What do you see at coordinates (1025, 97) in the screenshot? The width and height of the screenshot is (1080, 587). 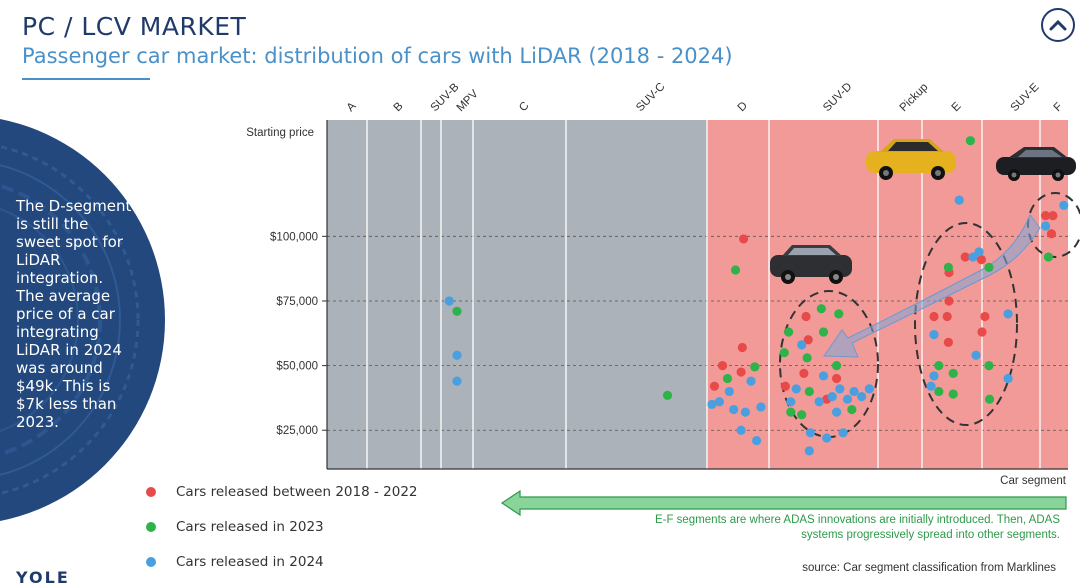 I see `x-tick-label-suv-e: SUV-E` at bounding box center [1025, 97].